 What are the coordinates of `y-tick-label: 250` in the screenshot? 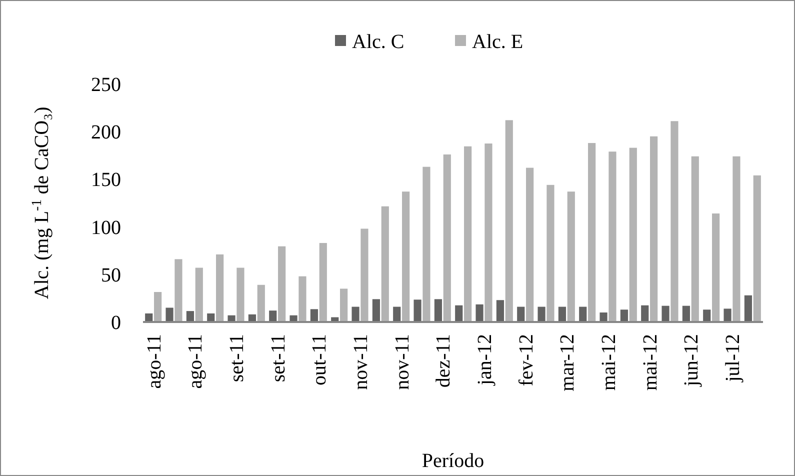 It's located at (106, 85).